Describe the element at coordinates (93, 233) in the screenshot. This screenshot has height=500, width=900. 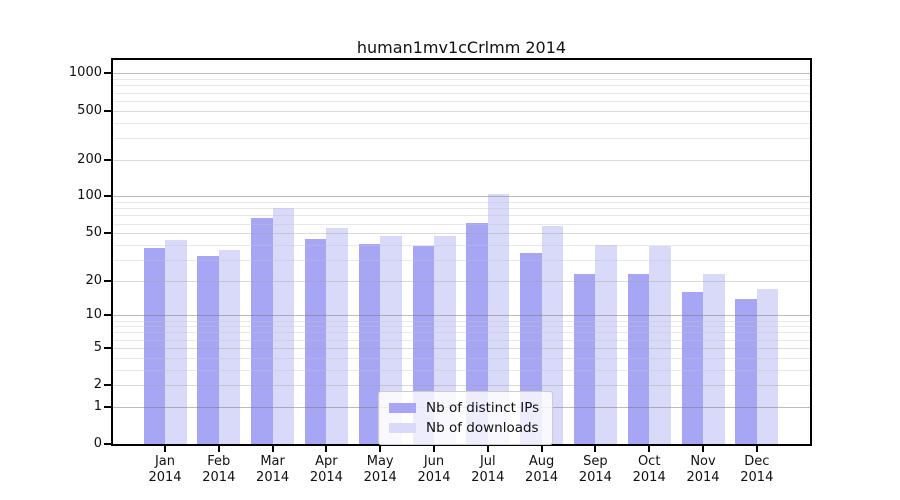
I see `y-tick-label: 50` at that location.